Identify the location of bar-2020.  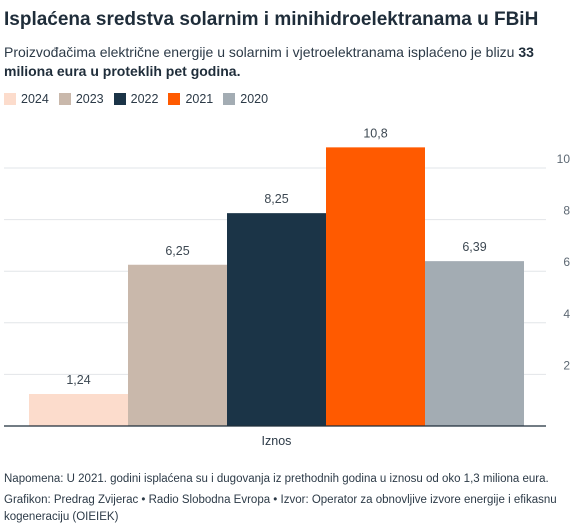
(474, 343).